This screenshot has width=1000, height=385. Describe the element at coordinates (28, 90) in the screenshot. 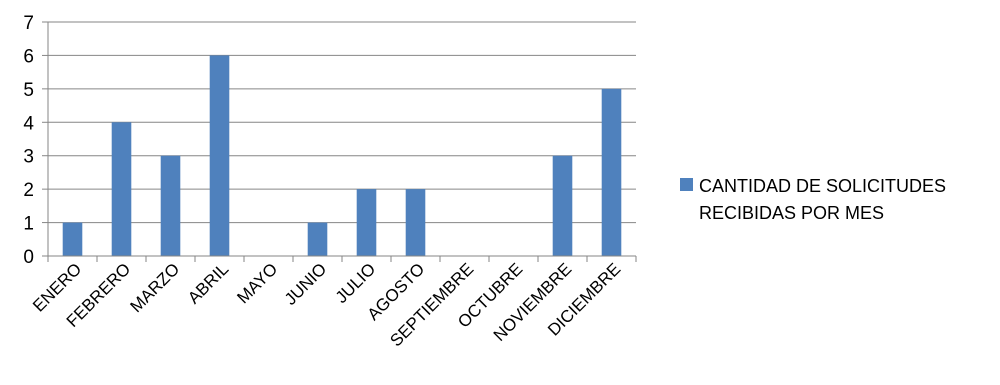

I see `y-tick-label: 5` at that location.